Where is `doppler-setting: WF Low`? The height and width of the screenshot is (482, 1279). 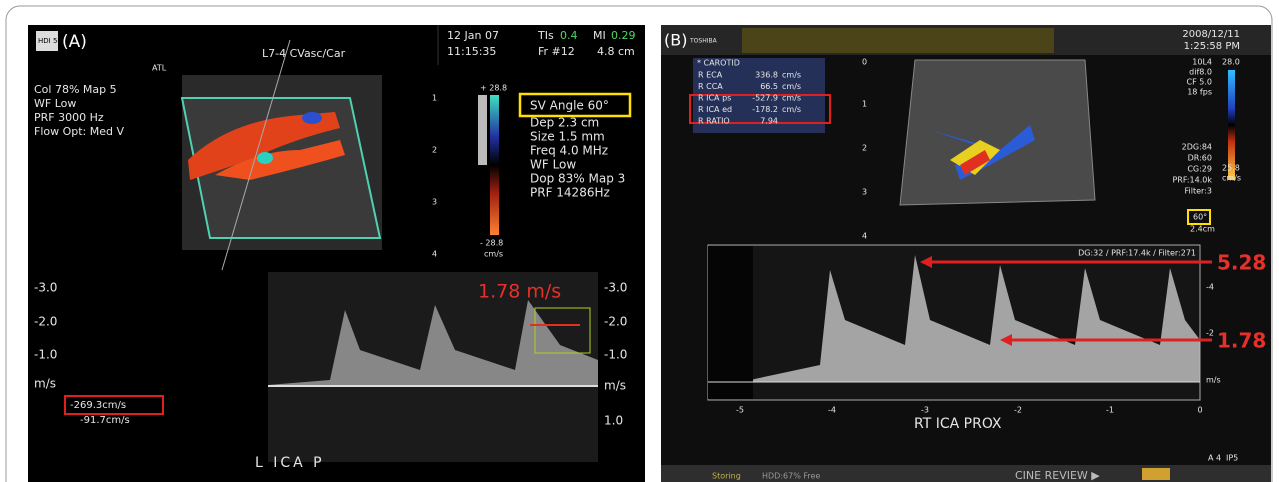 doppler-setting: WF Low is located at coordinates (553, 165).